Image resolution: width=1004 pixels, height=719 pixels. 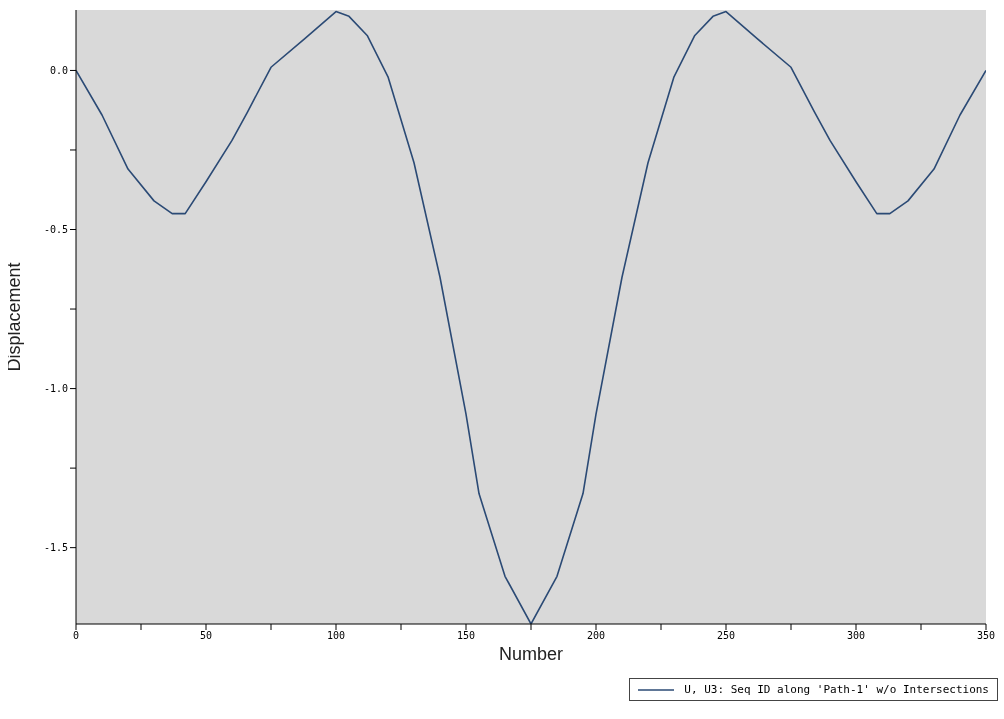 I want to click on x-tick-label: 250, so click(x=726, y=636).